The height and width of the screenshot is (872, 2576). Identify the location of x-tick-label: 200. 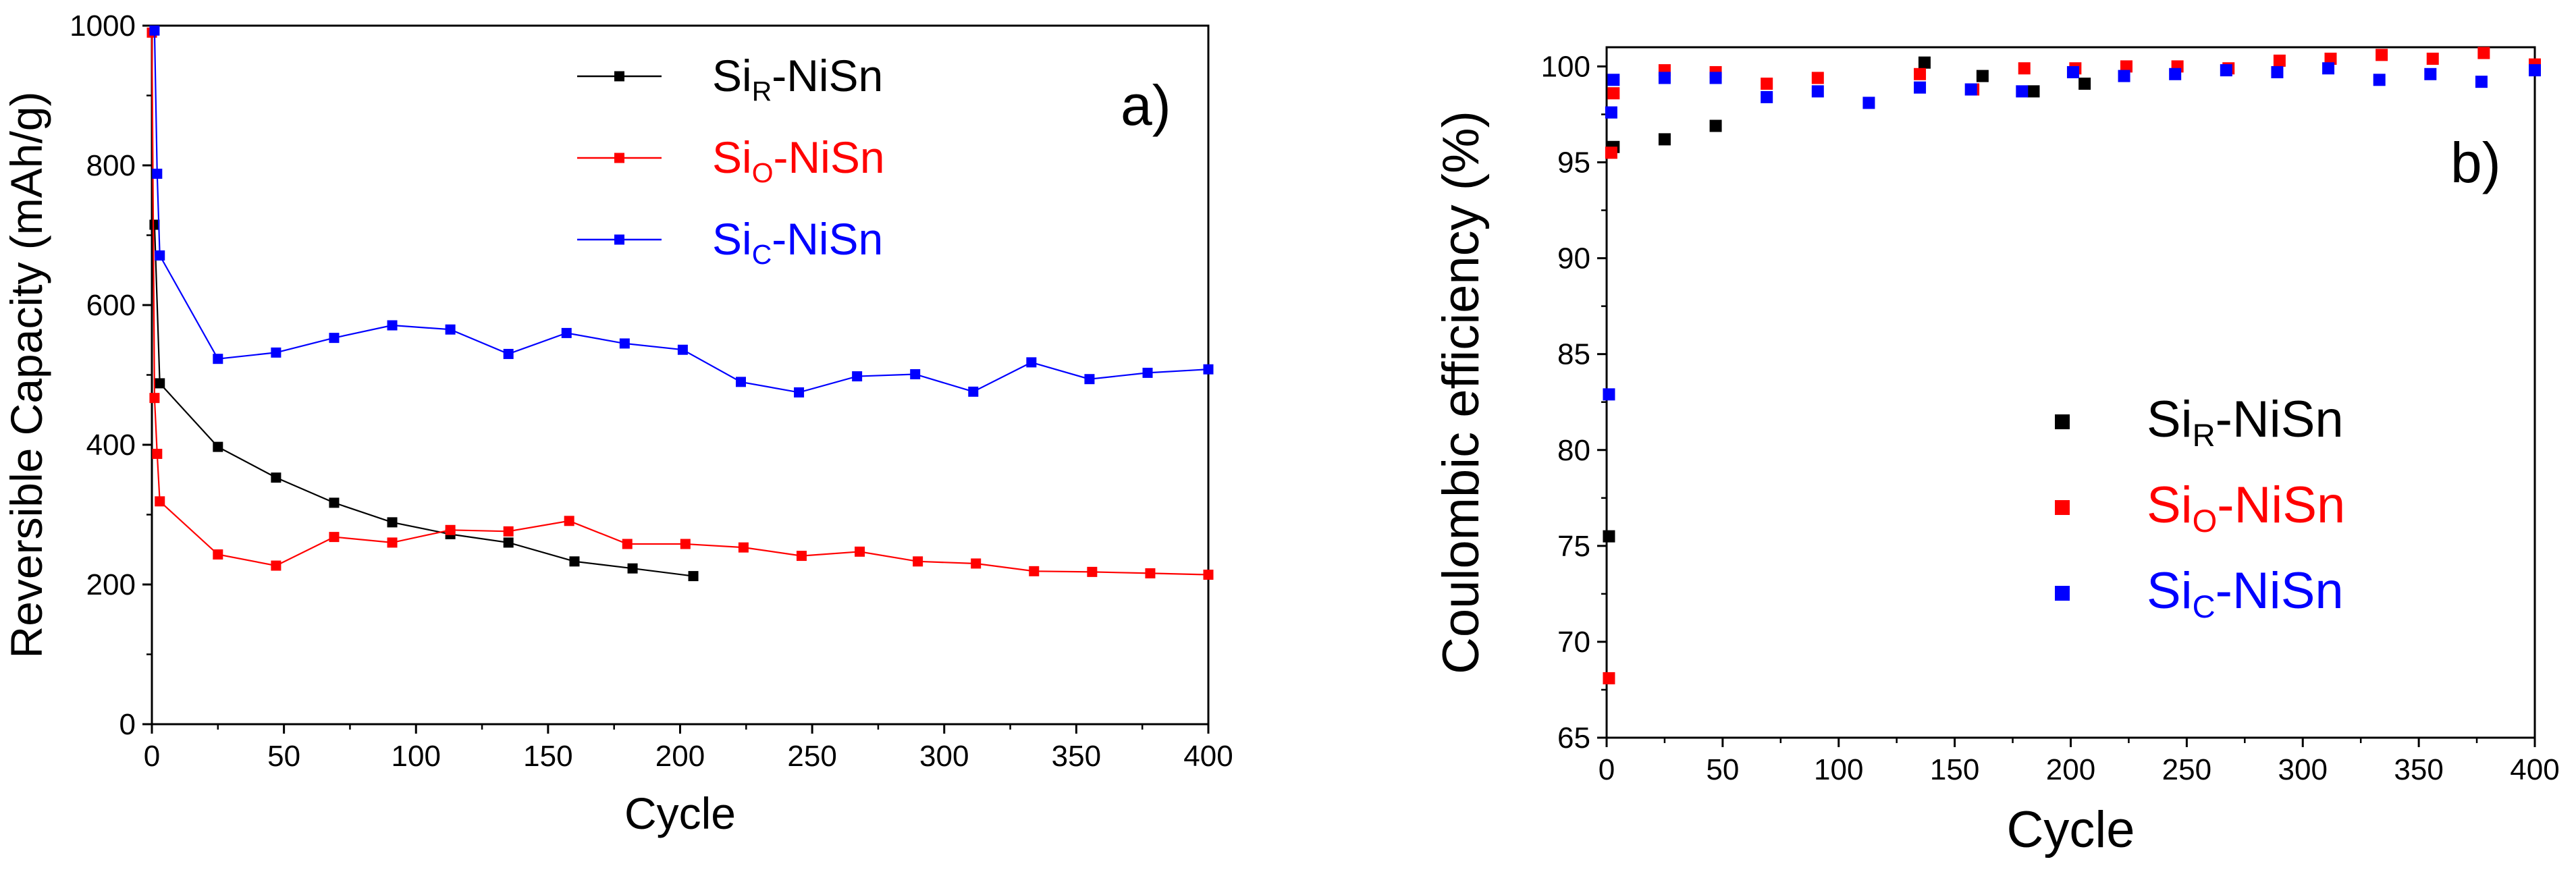
(680, 757).